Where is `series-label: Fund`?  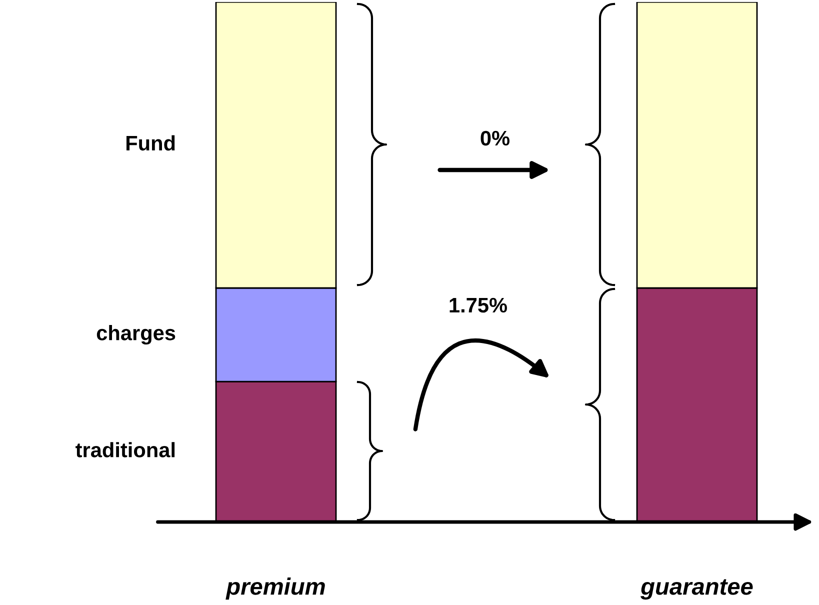
series-label: Fund is located at coordinates (150, 143).